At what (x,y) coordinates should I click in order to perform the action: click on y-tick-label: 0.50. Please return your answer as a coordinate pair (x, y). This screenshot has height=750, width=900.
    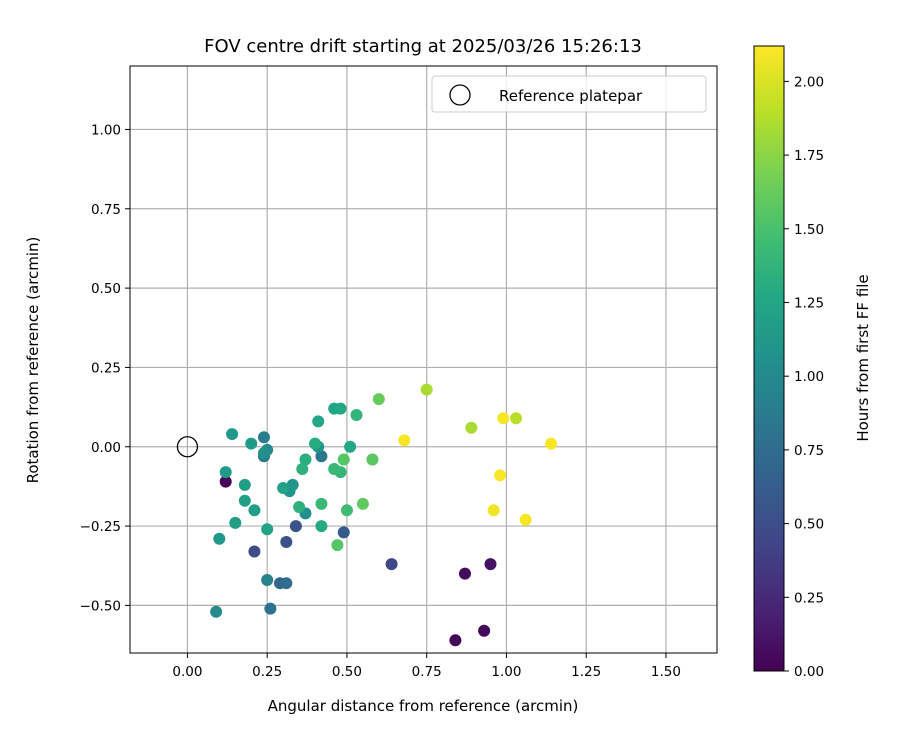
    Looking at the image, I should click on (106, 289).